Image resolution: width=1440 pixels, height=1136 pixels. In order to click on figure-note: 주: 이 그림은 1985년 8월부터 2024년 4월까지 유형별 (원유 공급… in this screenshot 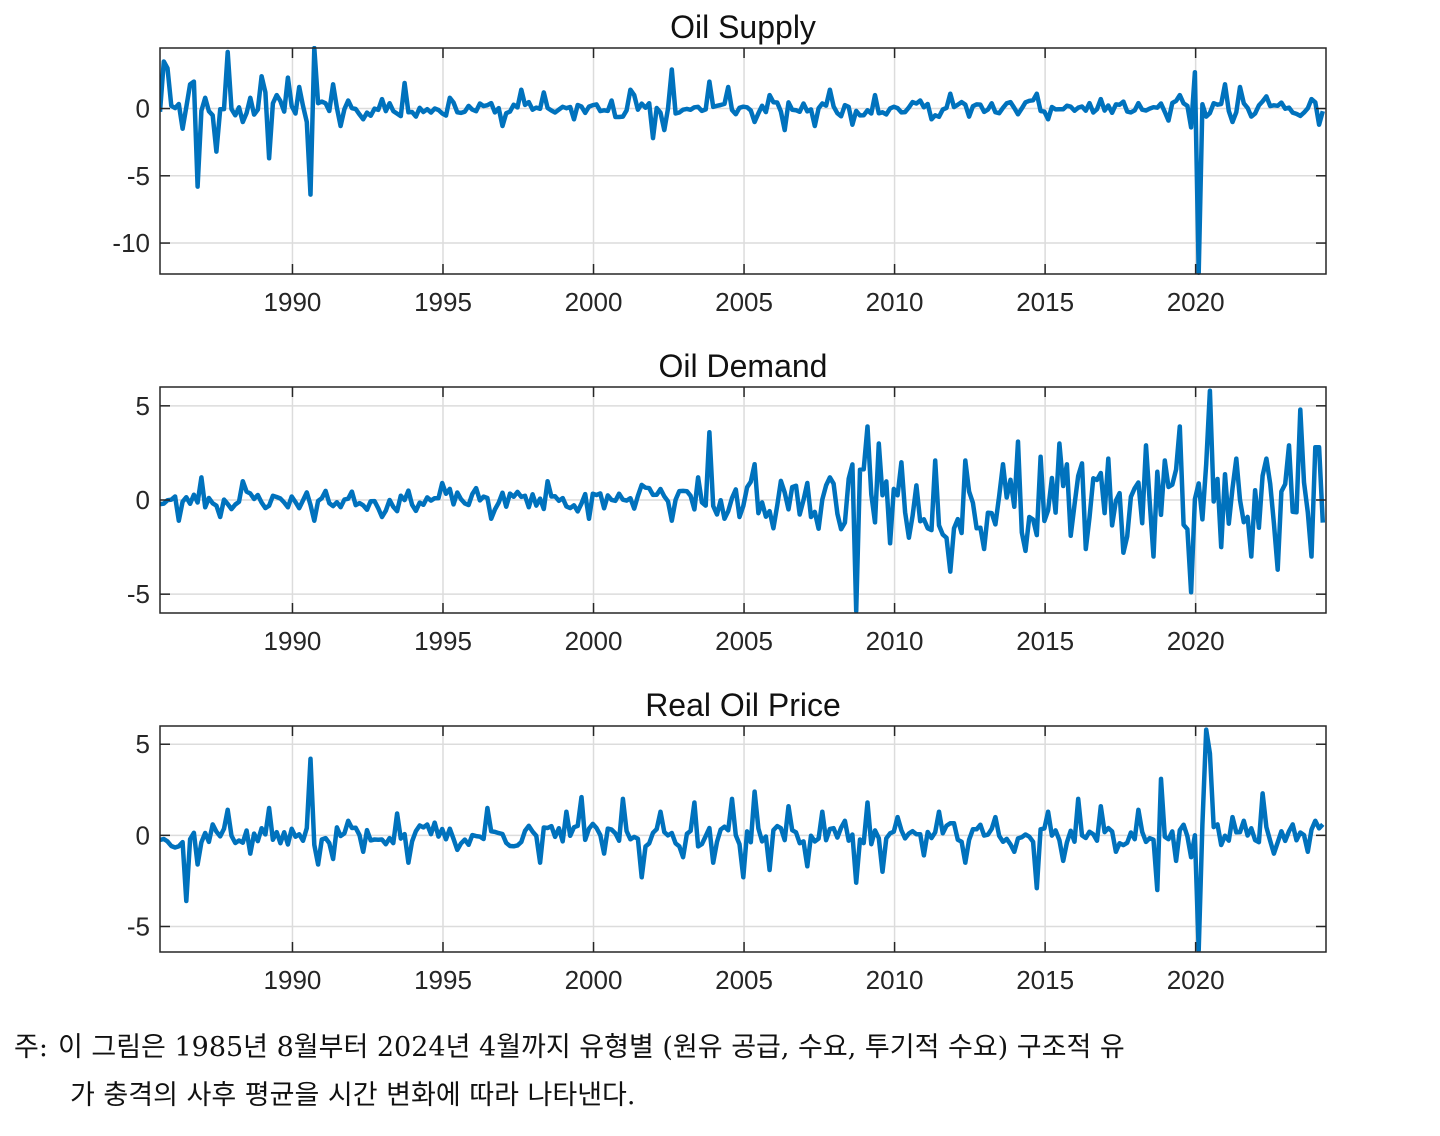, I will do `click(721, 1072)`.